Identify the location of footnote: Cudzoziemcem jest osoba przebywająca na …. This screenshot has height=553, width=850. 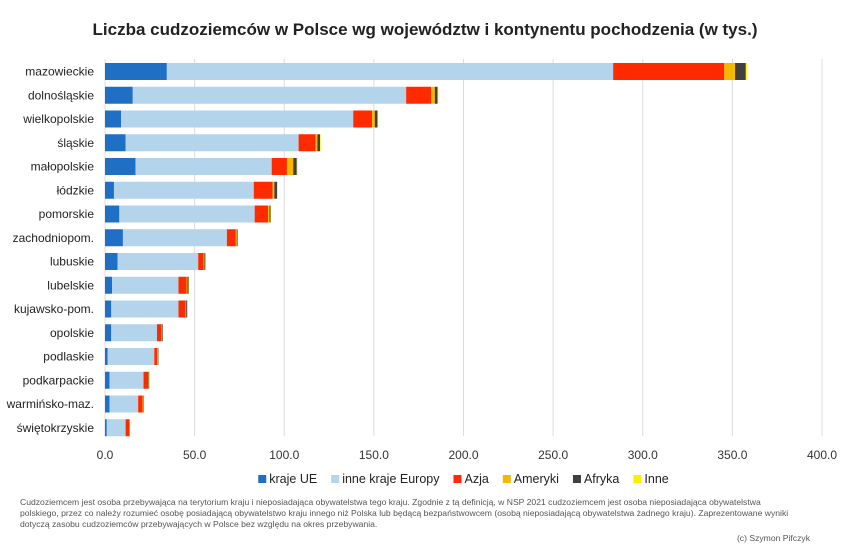
(404, 513).